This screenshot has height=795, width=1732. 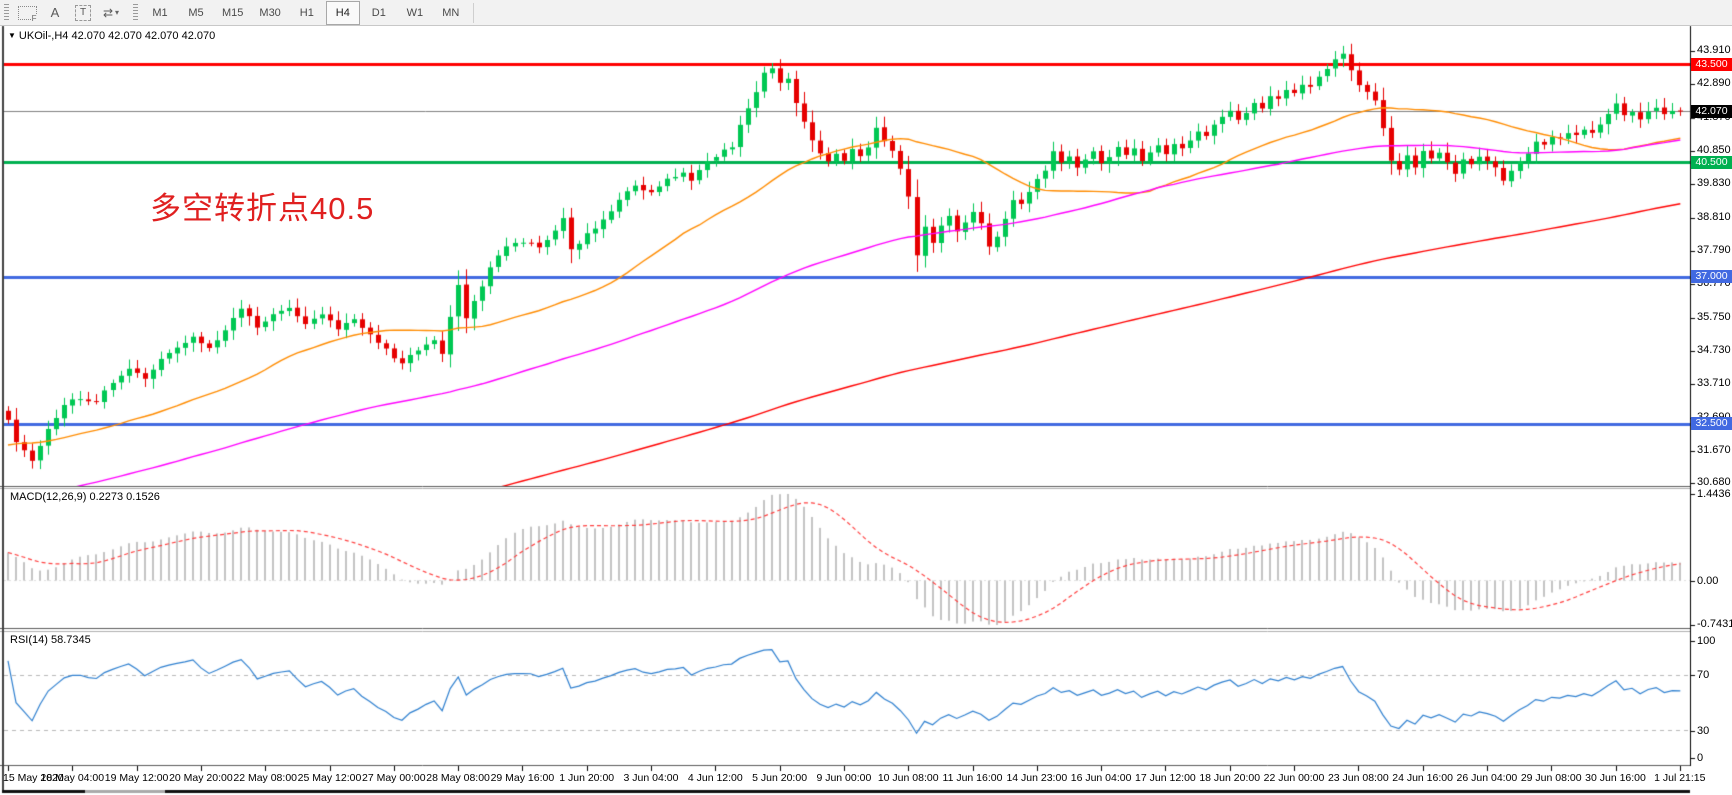 I want to click on toolbar-grip, so click(x=6, y=12).